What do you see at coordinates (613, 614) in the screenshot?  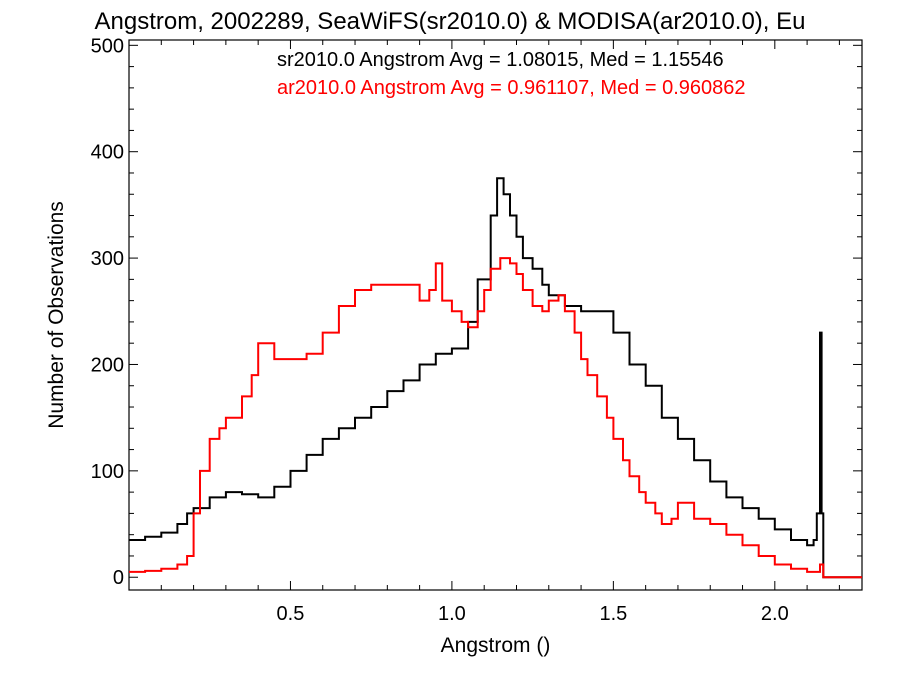 I see `x-tick-label: 1.5` at bounding box center [613, 614].